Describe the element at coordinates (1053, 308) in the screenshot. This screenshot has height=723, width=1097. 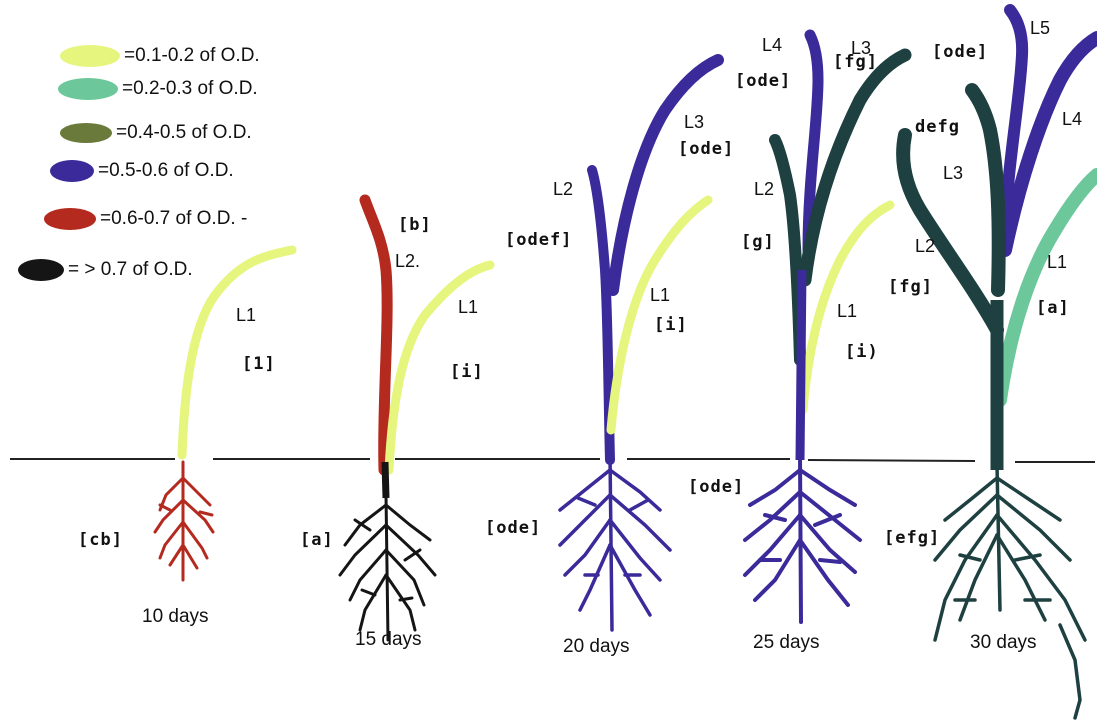
I see `leaf-code-l1: [a]` at that location.